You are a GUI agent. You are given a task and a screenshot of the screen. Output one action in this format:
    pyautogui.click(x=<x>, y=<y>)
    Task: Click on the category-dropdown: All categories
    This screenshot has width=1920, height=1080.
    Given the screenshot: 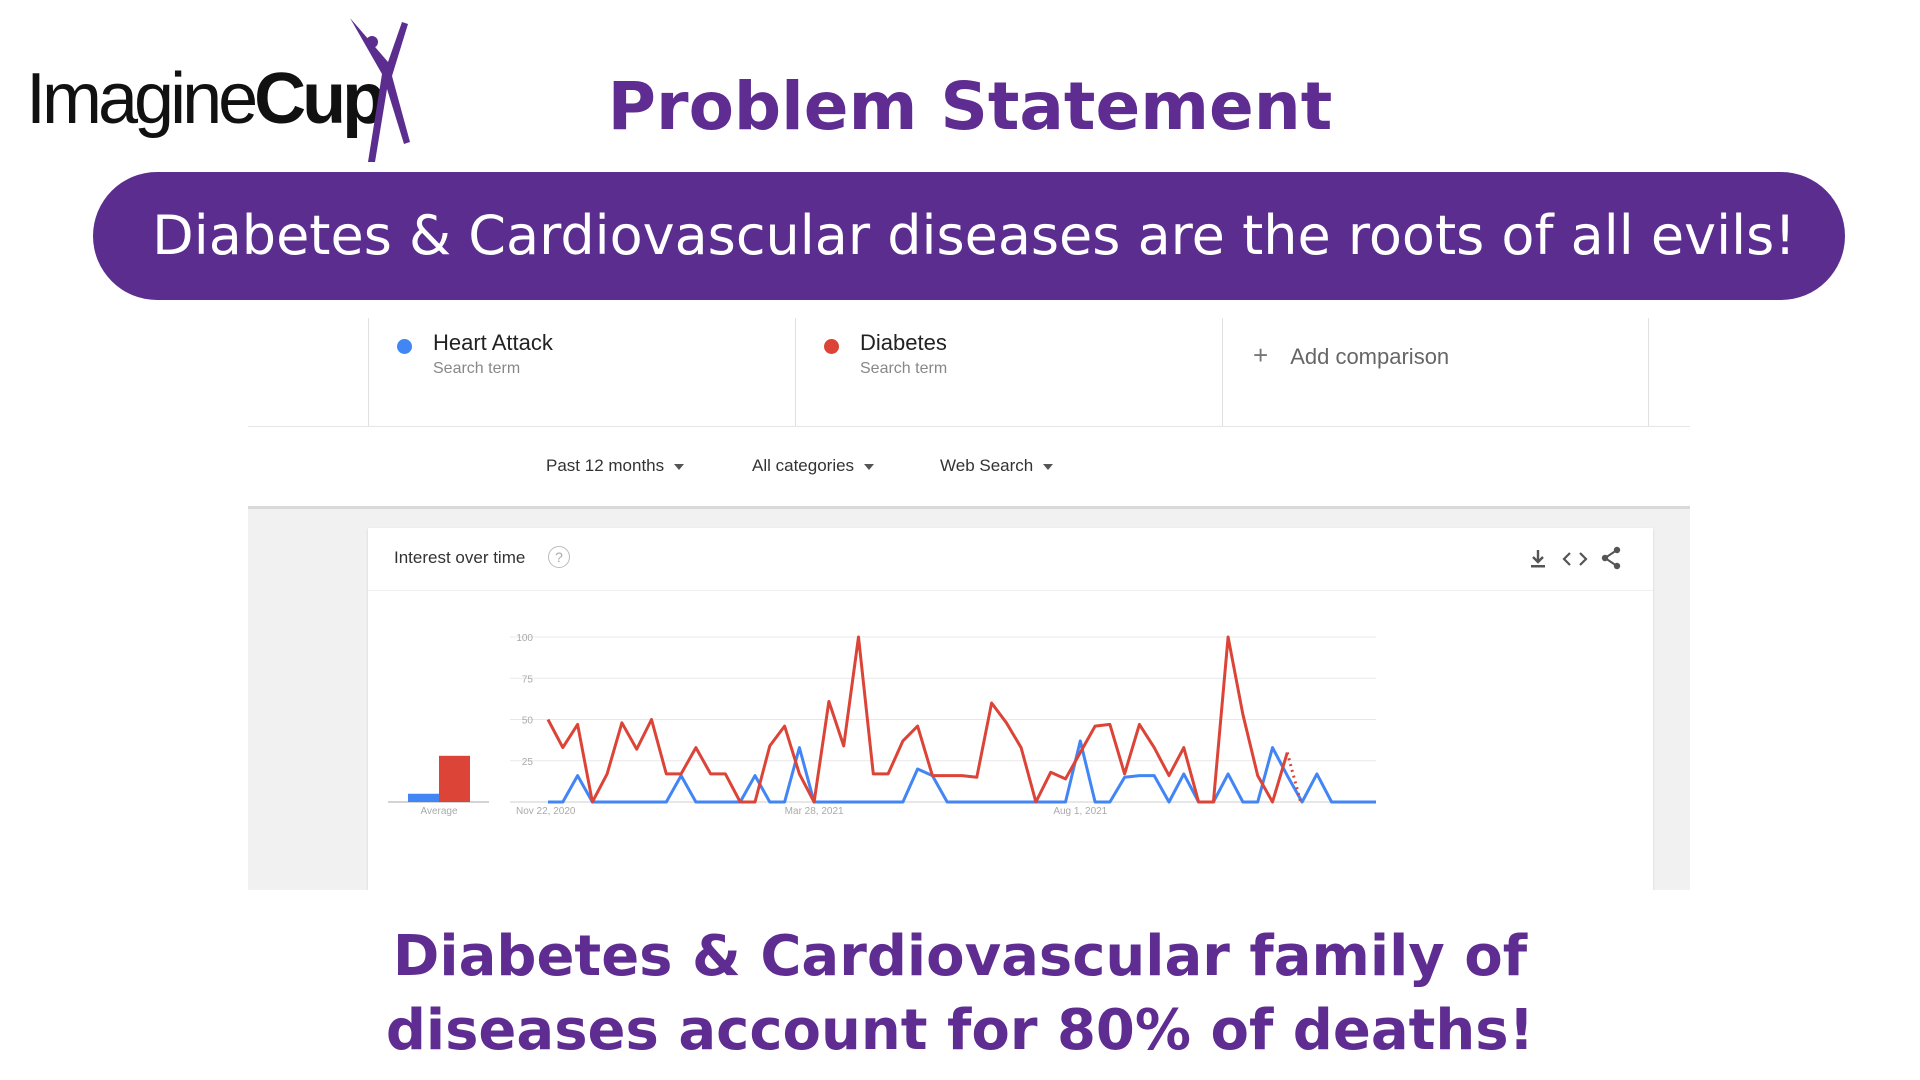 What is the action you would take?
    pyautogui.click(x=813, y=466)
    